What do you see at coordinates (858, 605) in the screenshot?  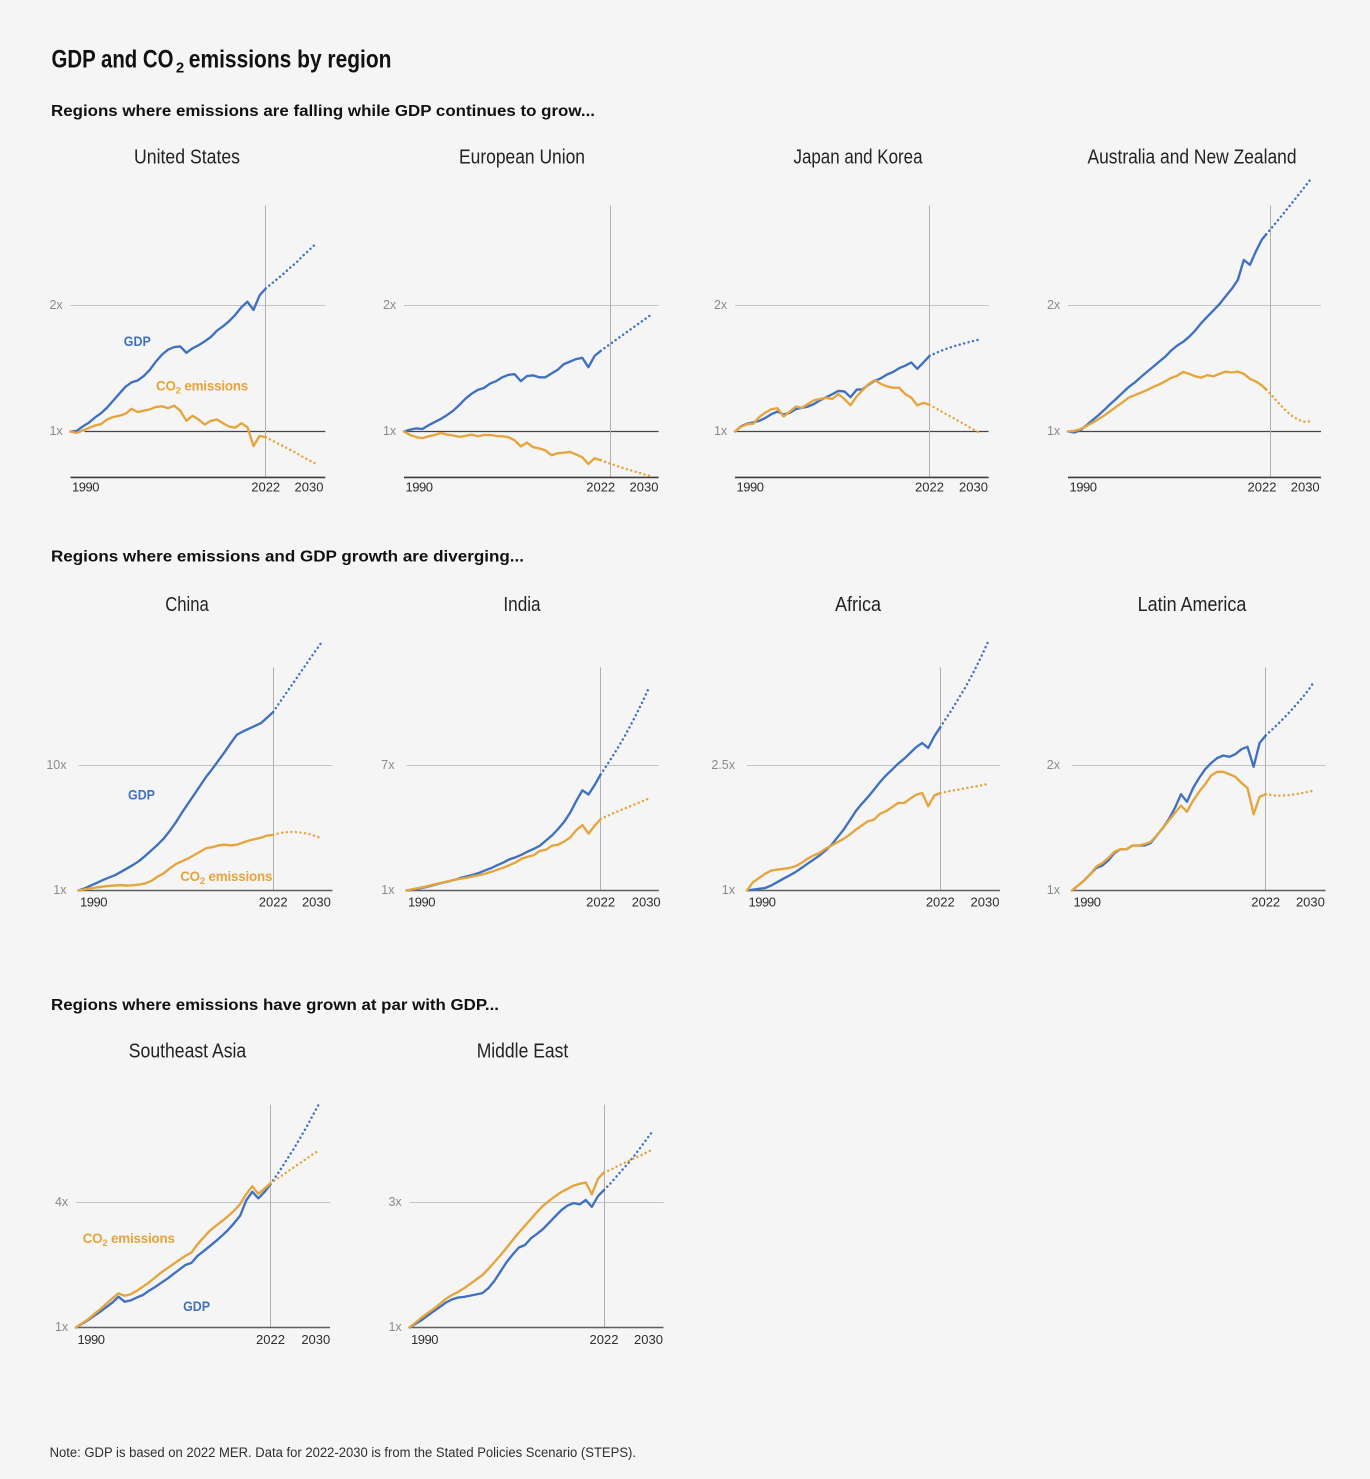 I see `svg-text: Africa` at bounding box center [858, 605].